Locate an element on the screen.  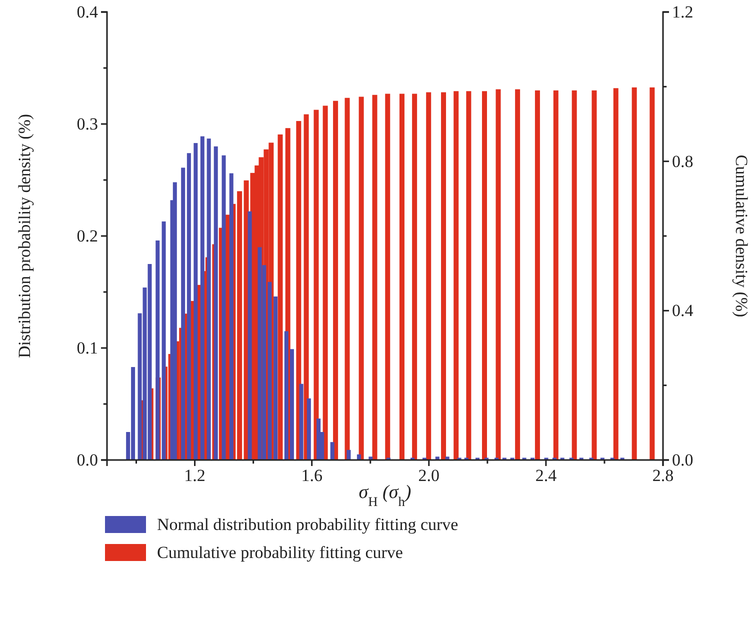
legend-label: Cumulative probability fitting curve is located at coordinates (280, 552).